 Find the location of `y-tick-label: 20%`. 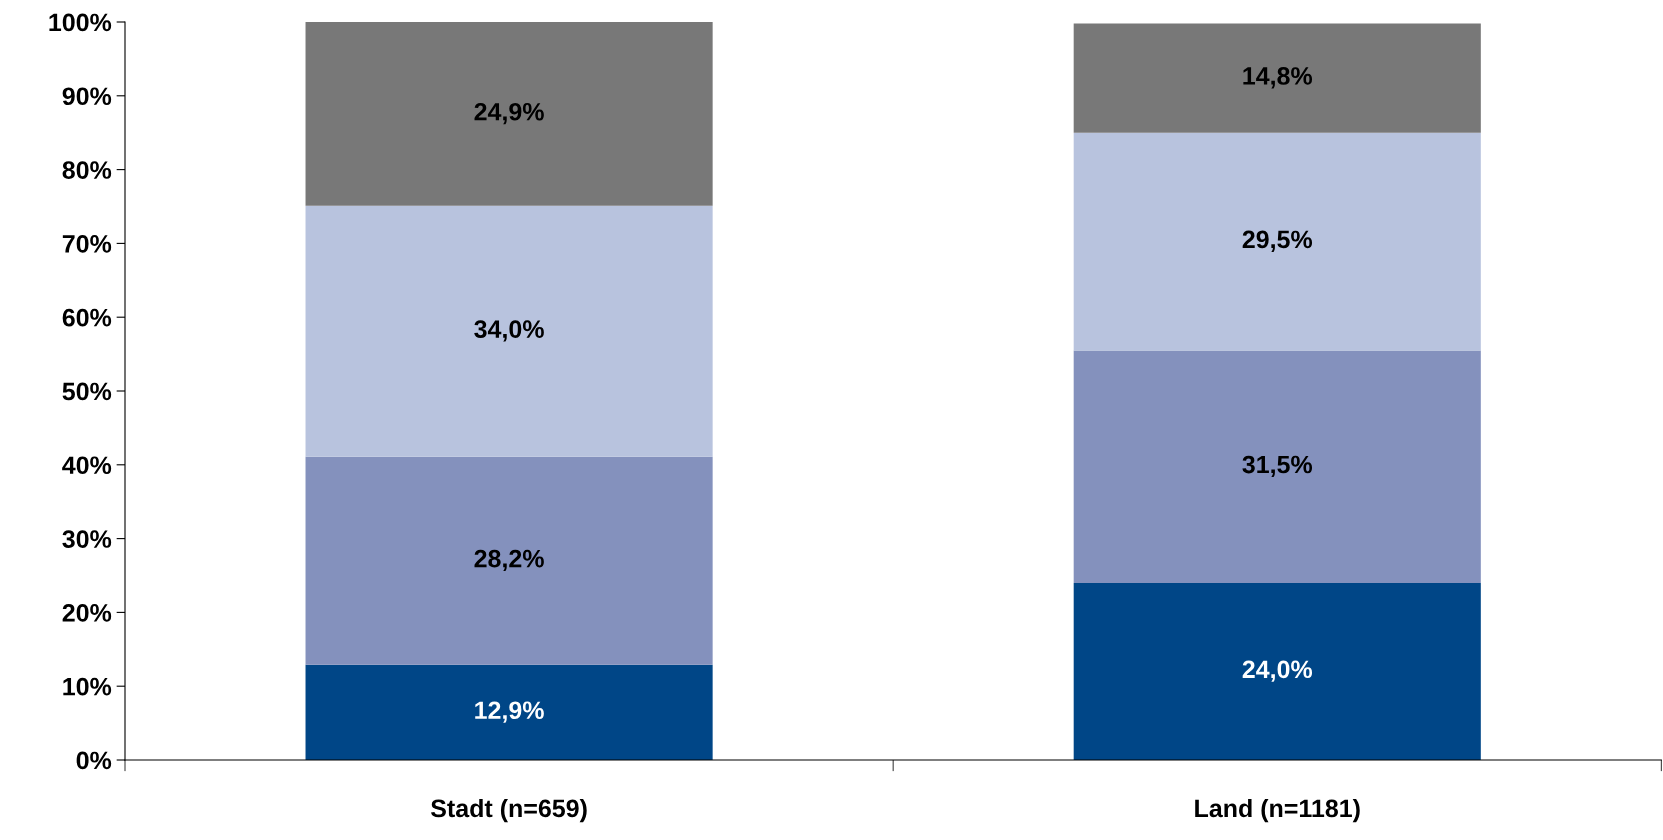

y-tick-label: 20% is located at coordinates (87, 613).